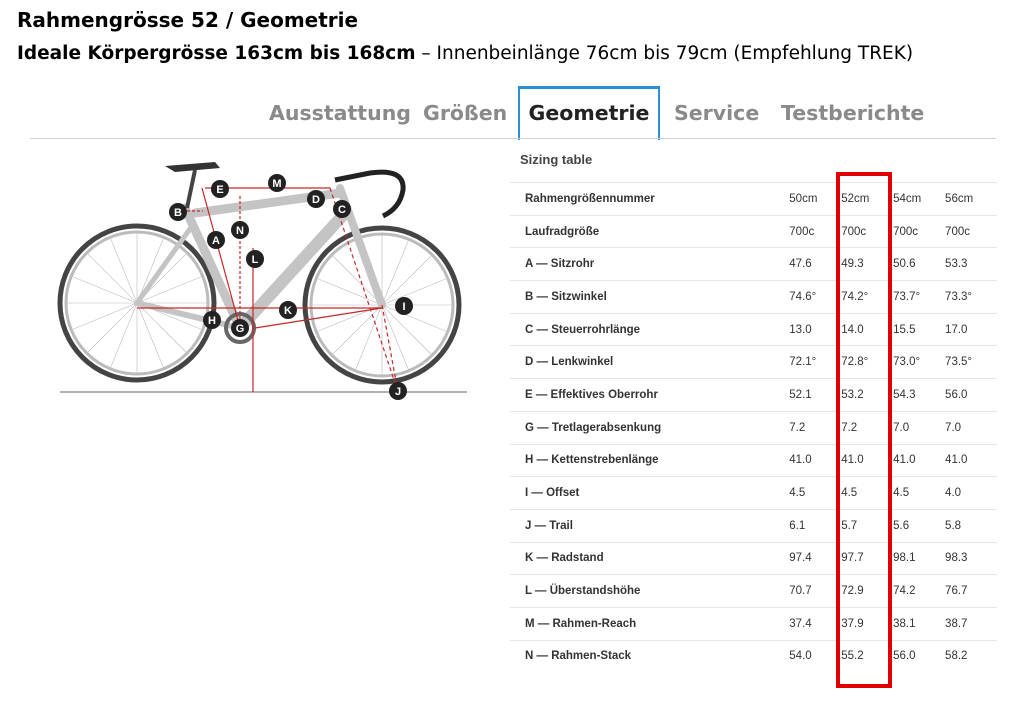  I want to click on table-cell: 52.1, so click(815, 395).